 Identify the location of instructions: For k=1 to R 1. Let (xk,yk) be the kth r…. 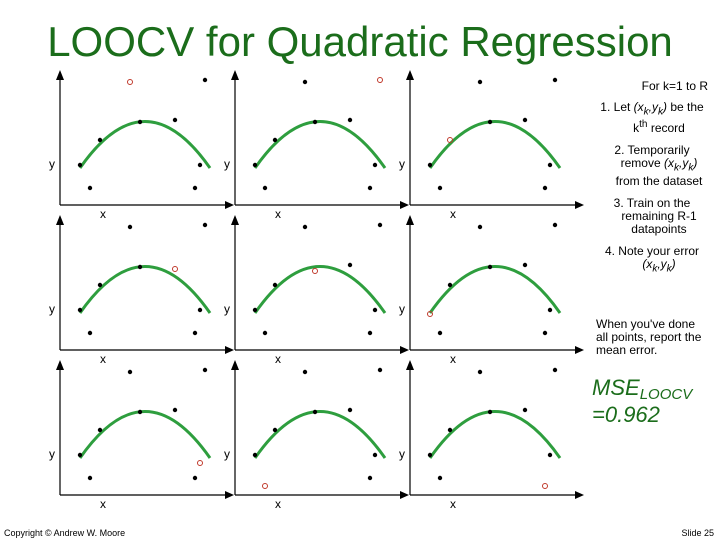
(652, 182).